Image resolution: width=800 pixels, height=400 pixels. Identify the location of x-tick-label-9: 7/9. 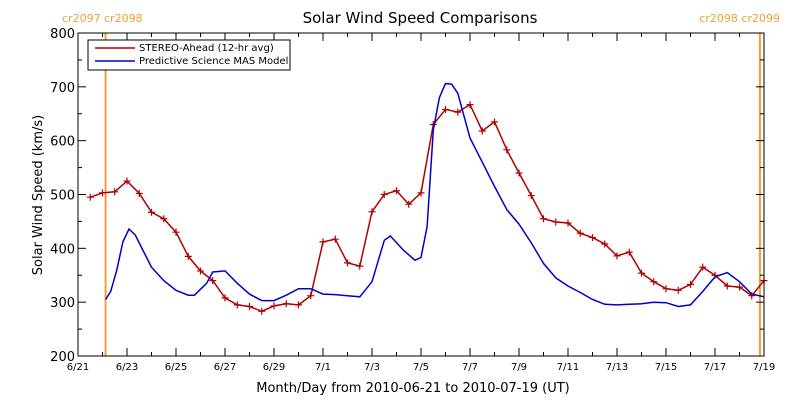
(519, 367).